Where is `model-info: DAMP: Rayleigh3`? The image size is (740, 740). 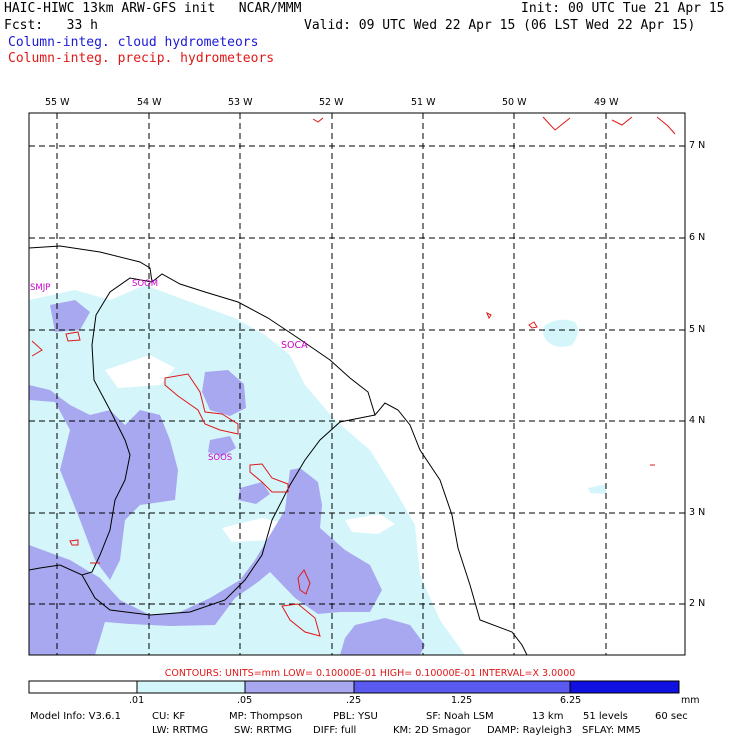
model-info: DAMP: Rayleigh3 is located at coordinates (530, 730).